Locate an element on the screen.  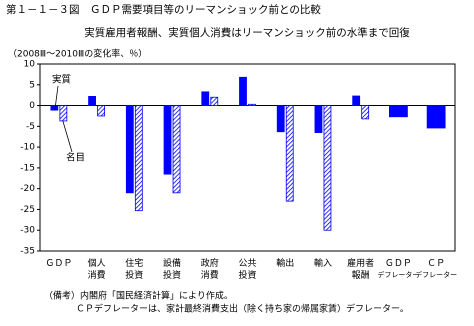
legend-label: 実質 is located at coordinates (61, 80).